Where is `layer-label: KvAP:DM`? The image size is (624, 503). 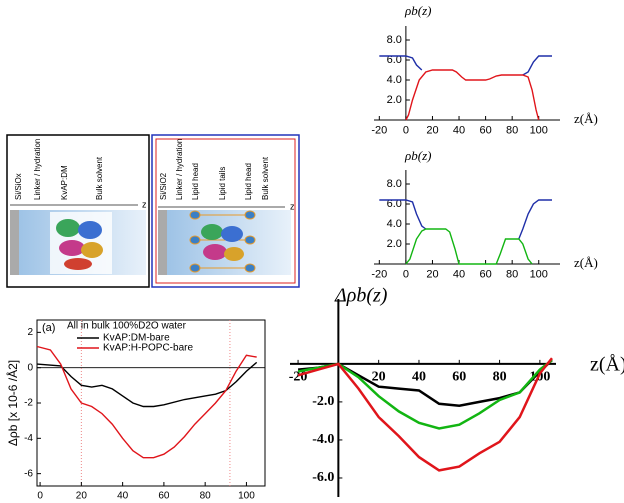 layer-label: KvAP:DM is located at coordinates (64, 182).